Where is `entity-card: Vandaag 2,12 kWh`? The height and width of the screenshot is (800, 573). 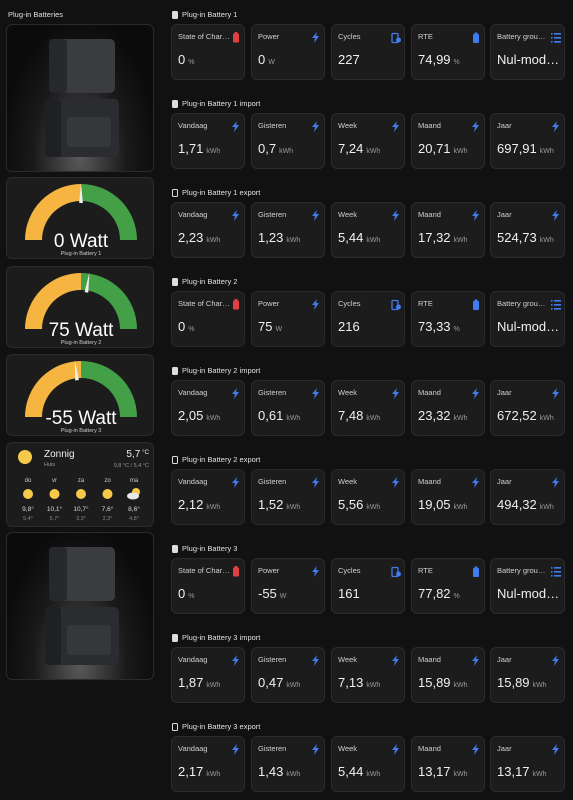 entity-card: Vandaag 2,12 kWh is located at coordinates (208, 497).